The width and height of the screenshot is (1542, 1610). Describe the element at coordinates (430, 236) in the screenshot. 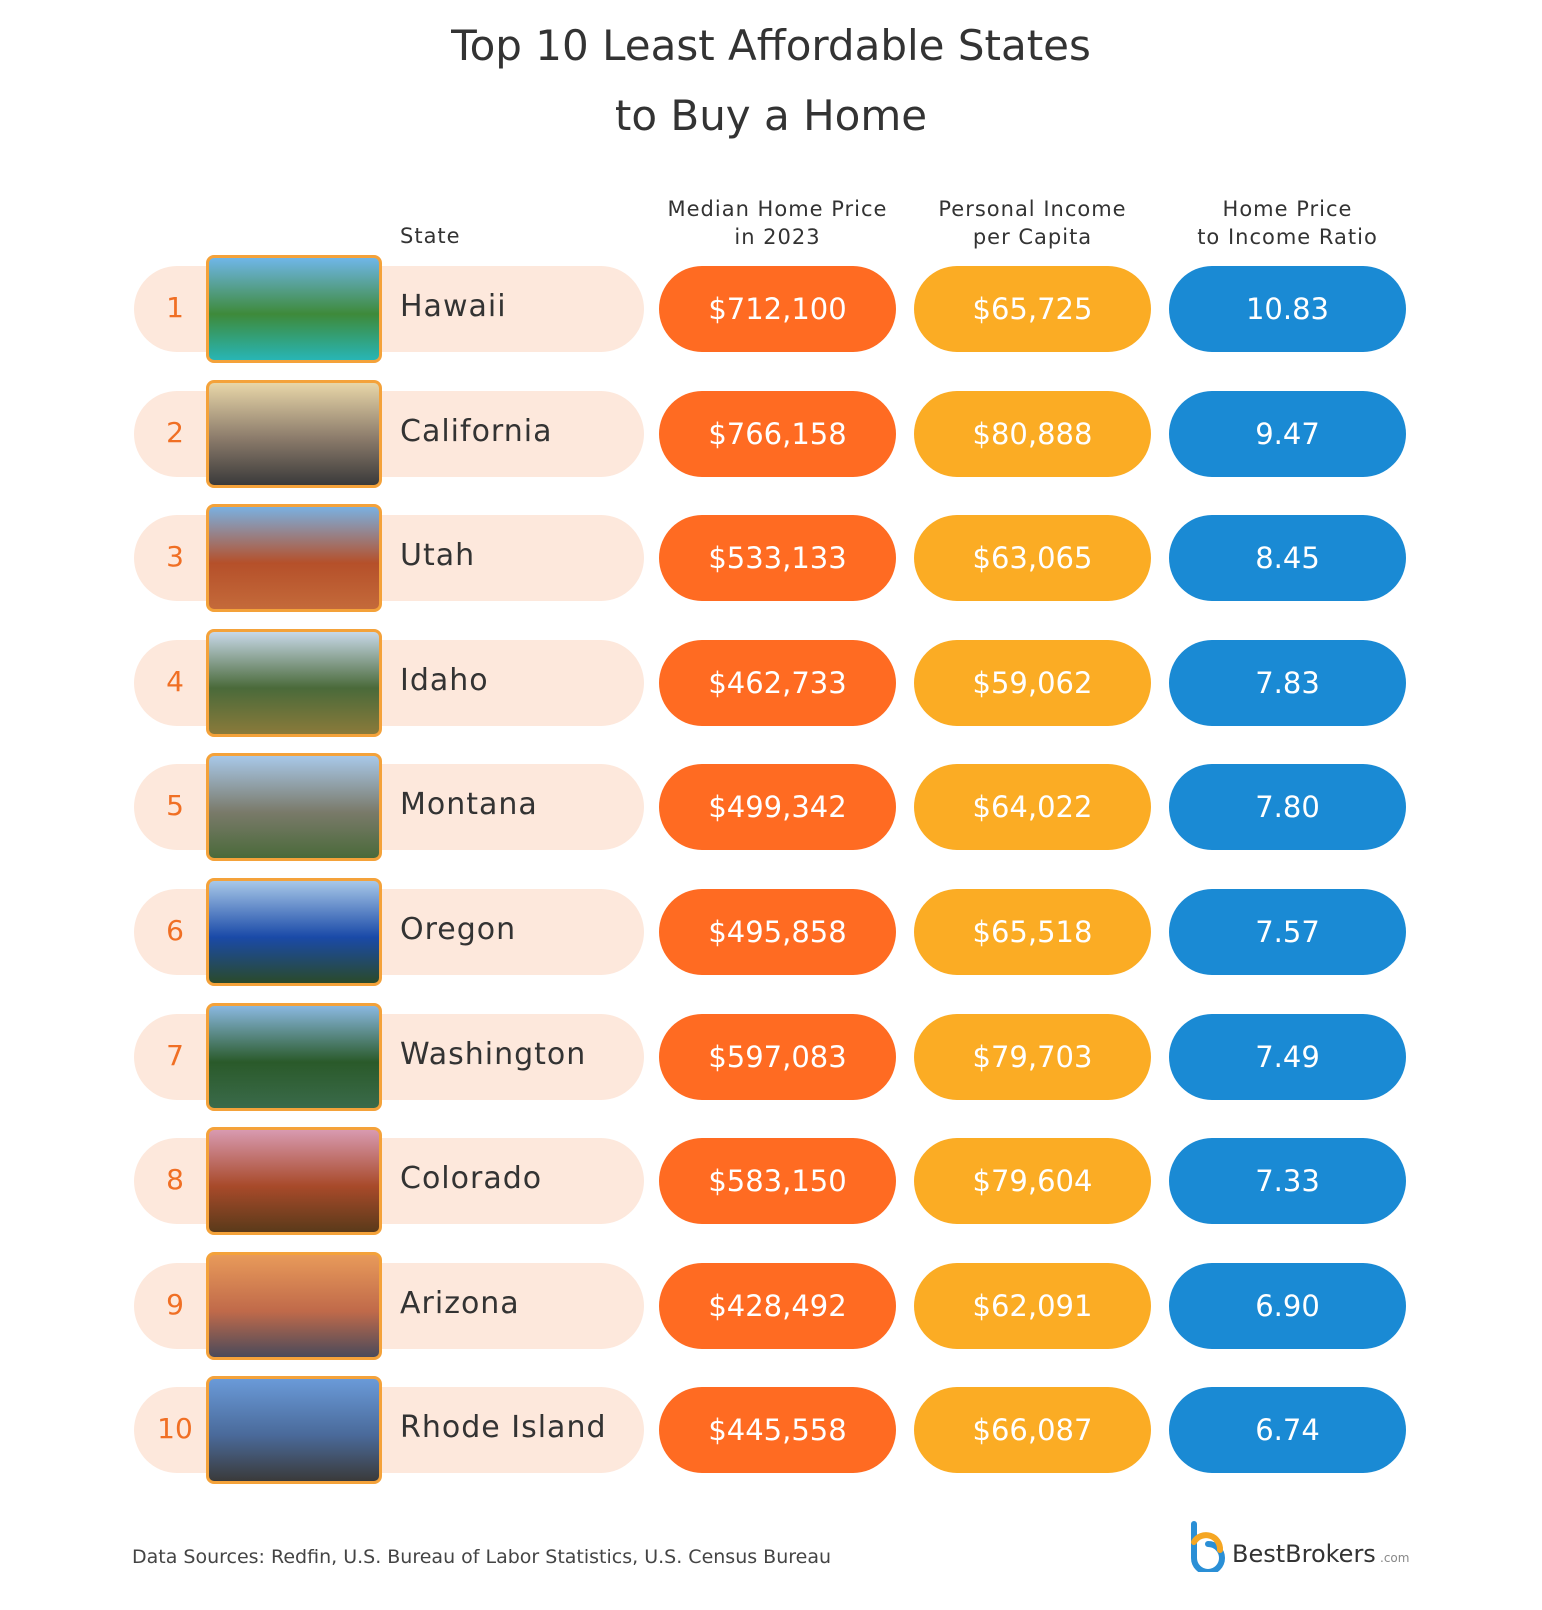

I see `column-header: State` at that location.